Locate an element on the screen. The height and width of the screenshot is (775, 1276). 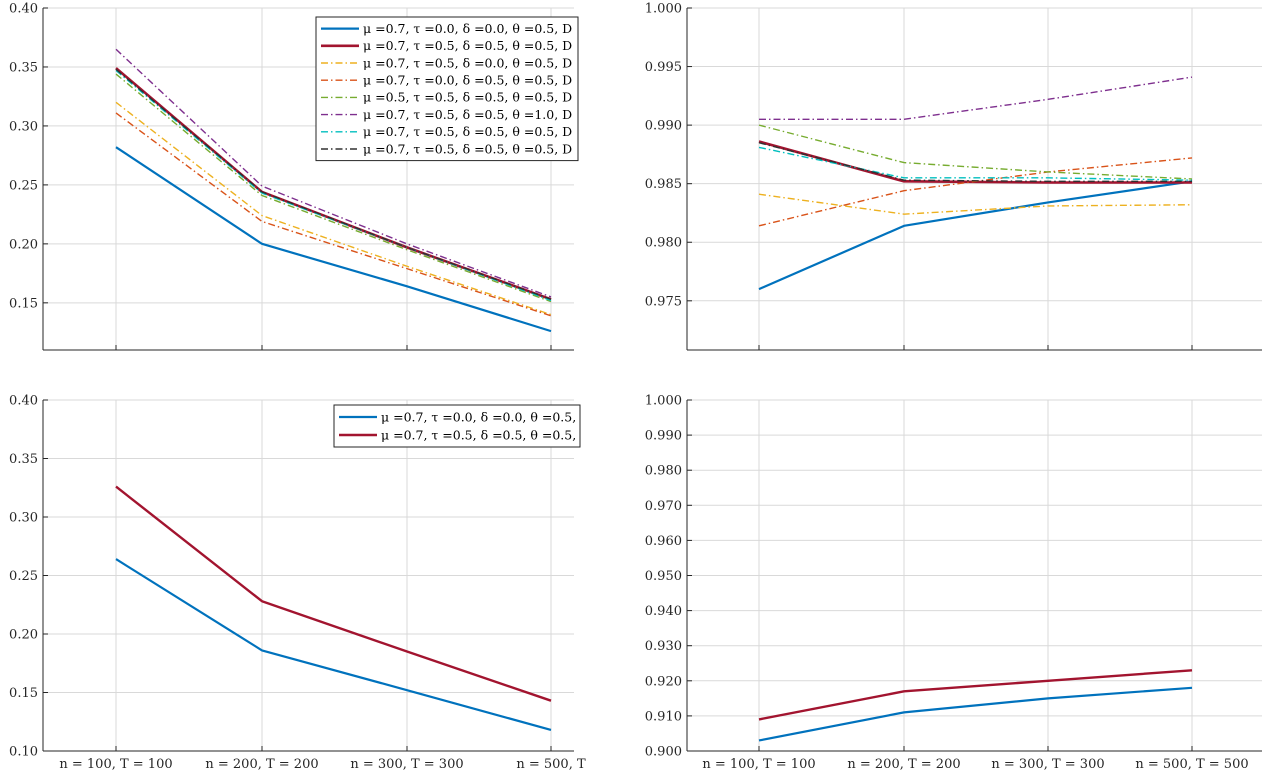
legend-entry-label: μ =0.7, τ =0.0, δ =0.0, θ =0.5, is located at coordinates (478, 416).